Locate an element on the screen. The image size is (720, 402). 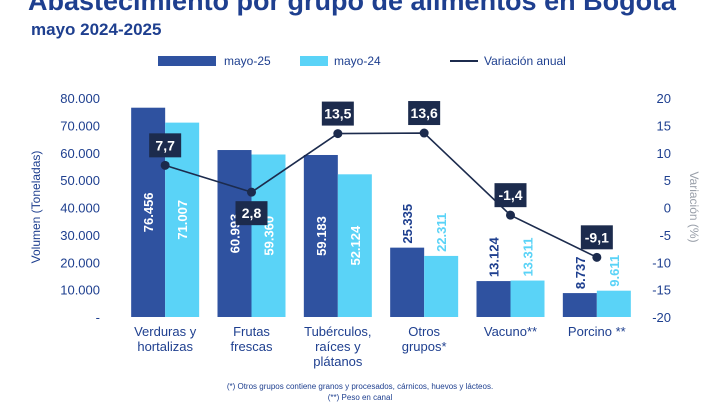
y2-tick-label: -20 is located at coordinates (661, 317).